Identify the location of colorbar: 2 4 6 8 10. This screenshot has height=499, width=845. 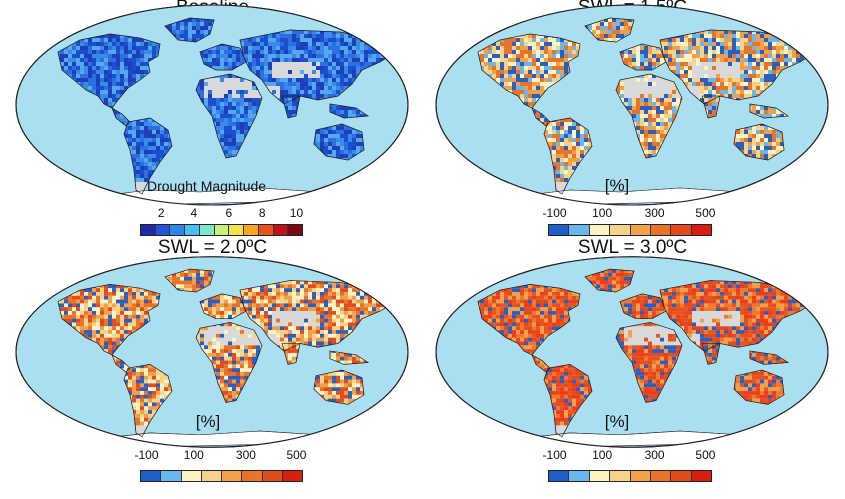
(221, 224).